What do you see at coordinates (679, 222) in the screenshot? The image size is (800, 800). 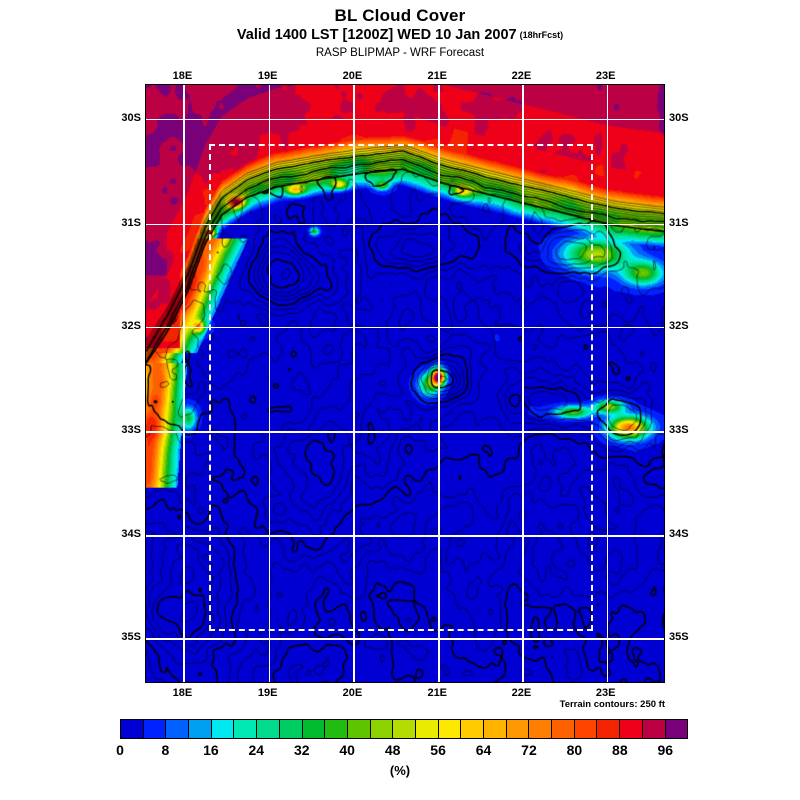 I see `y-tick-right-31S: 31S` at bounding box center [679, 222].